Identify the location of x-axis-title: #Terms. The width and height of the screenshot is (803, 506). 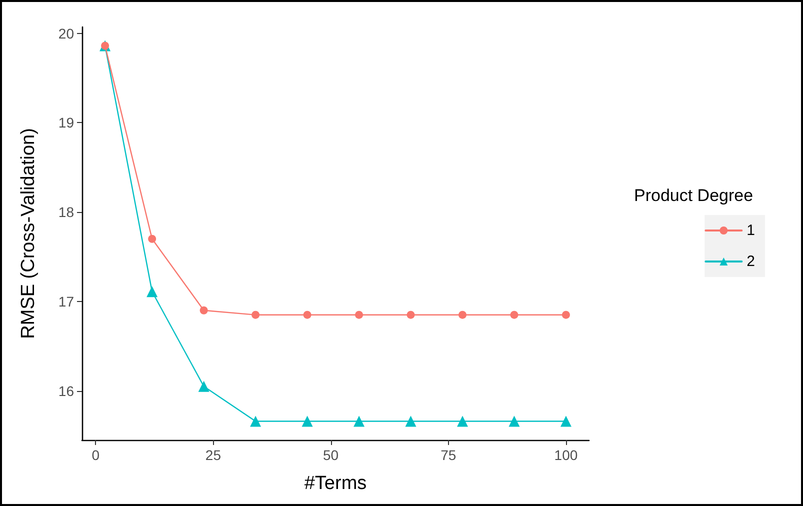
(335, 483).